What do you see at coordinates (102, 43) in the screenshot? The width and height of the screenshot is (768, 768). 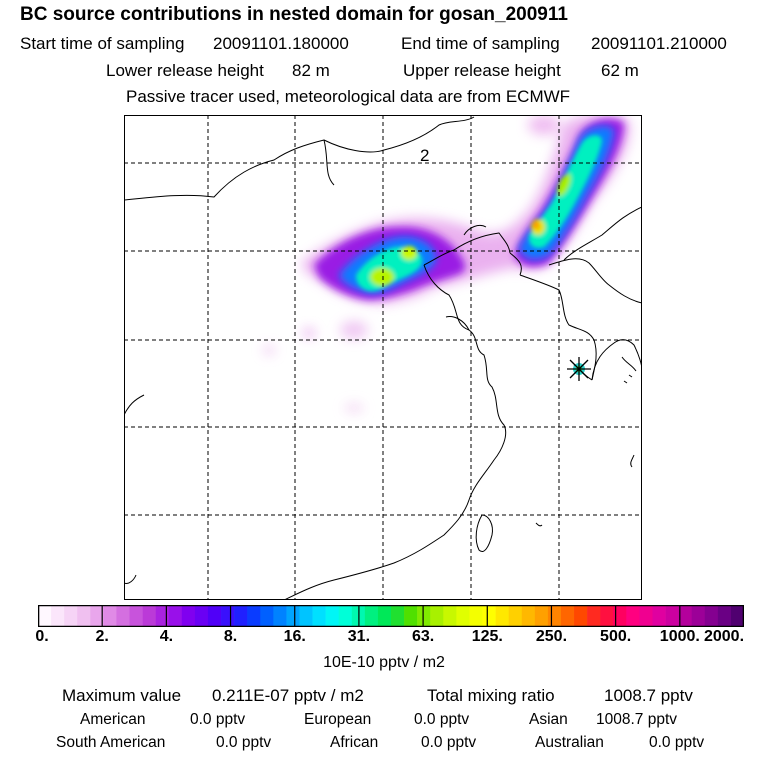 I see `start-time-label: Start time of sampling` at bounding box center [102, 43].